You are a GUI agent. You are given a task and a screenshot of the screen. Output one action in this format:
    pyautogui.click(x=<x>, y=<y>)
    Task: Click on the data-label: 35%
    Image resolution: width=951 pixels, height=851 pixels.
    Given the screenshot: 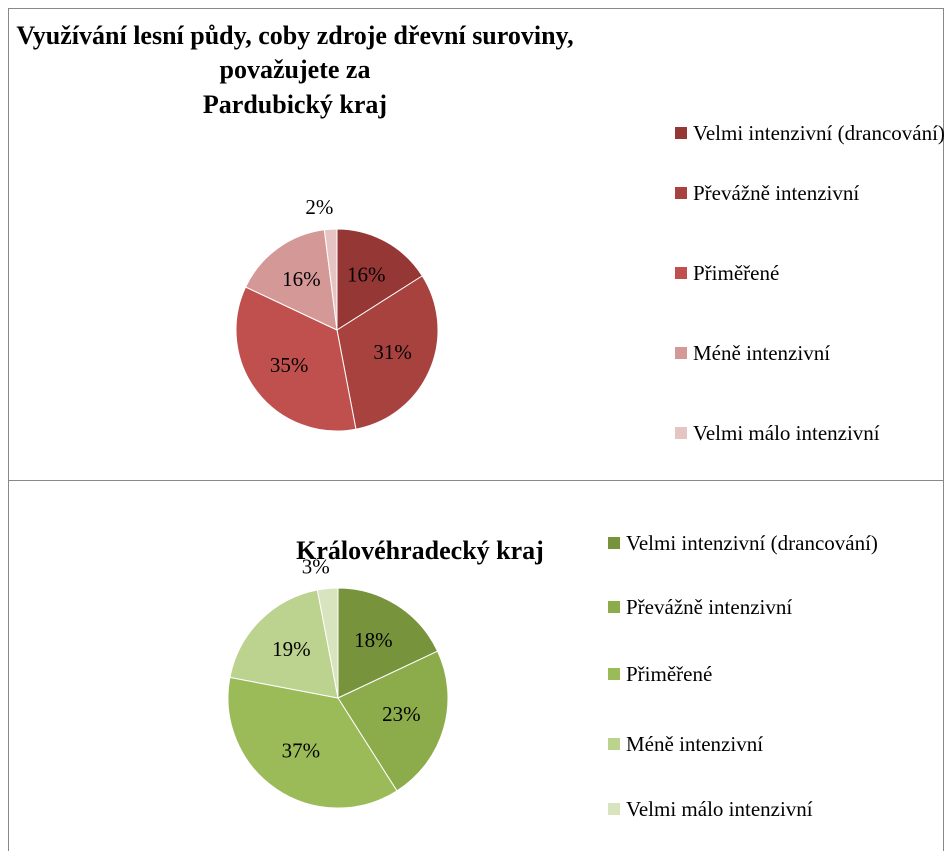 What is the action you would take?
    pyautogui.click(x=289, y=365)
    